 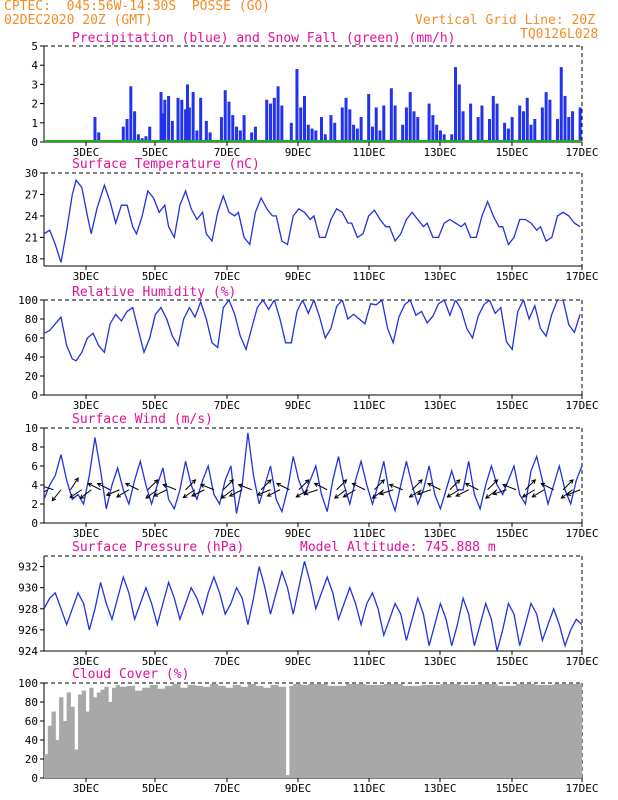 What do you see at coordinates (154, 292) in the screenshot?
I see `panel-title: Relative Humidity (%)` at bounding box center [154, 292].